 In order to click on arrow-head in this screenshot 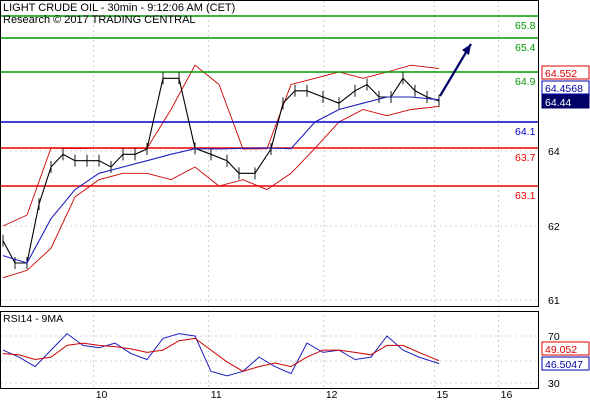, I will do `click(466, 49)`.